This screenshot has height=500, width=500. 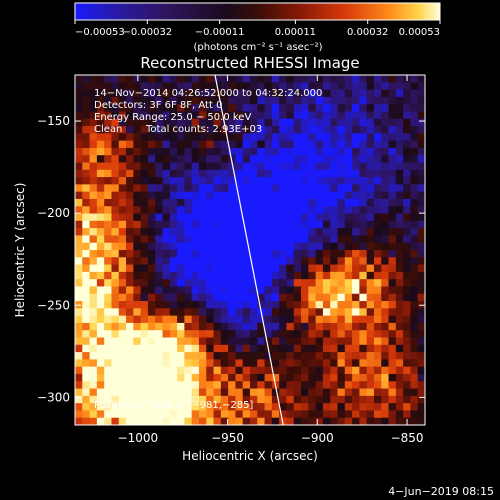 I want to click on colorbar-gradient, so click(x=257, y=11).